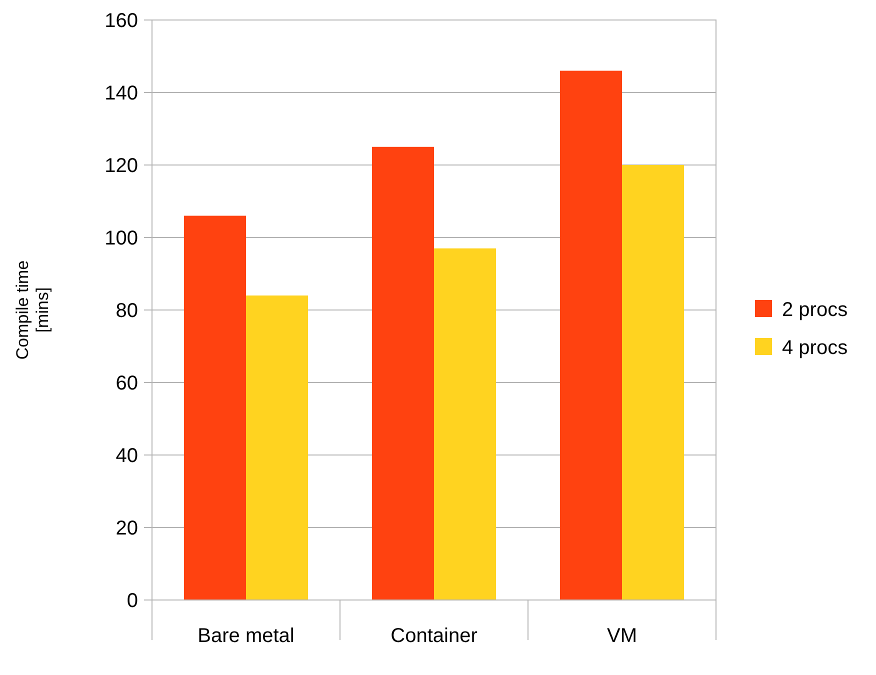 The image size is (876, 675). Describe the element at coordinates (121, 239) in the screenshot. I see `y-tick-label: 100` at that location.